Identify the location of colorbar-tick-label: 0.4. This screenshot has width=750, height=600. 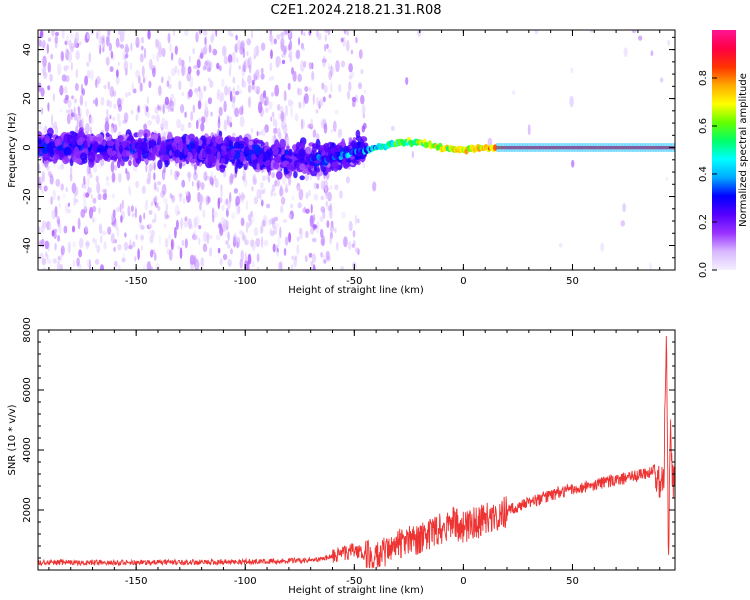
(703, 174).